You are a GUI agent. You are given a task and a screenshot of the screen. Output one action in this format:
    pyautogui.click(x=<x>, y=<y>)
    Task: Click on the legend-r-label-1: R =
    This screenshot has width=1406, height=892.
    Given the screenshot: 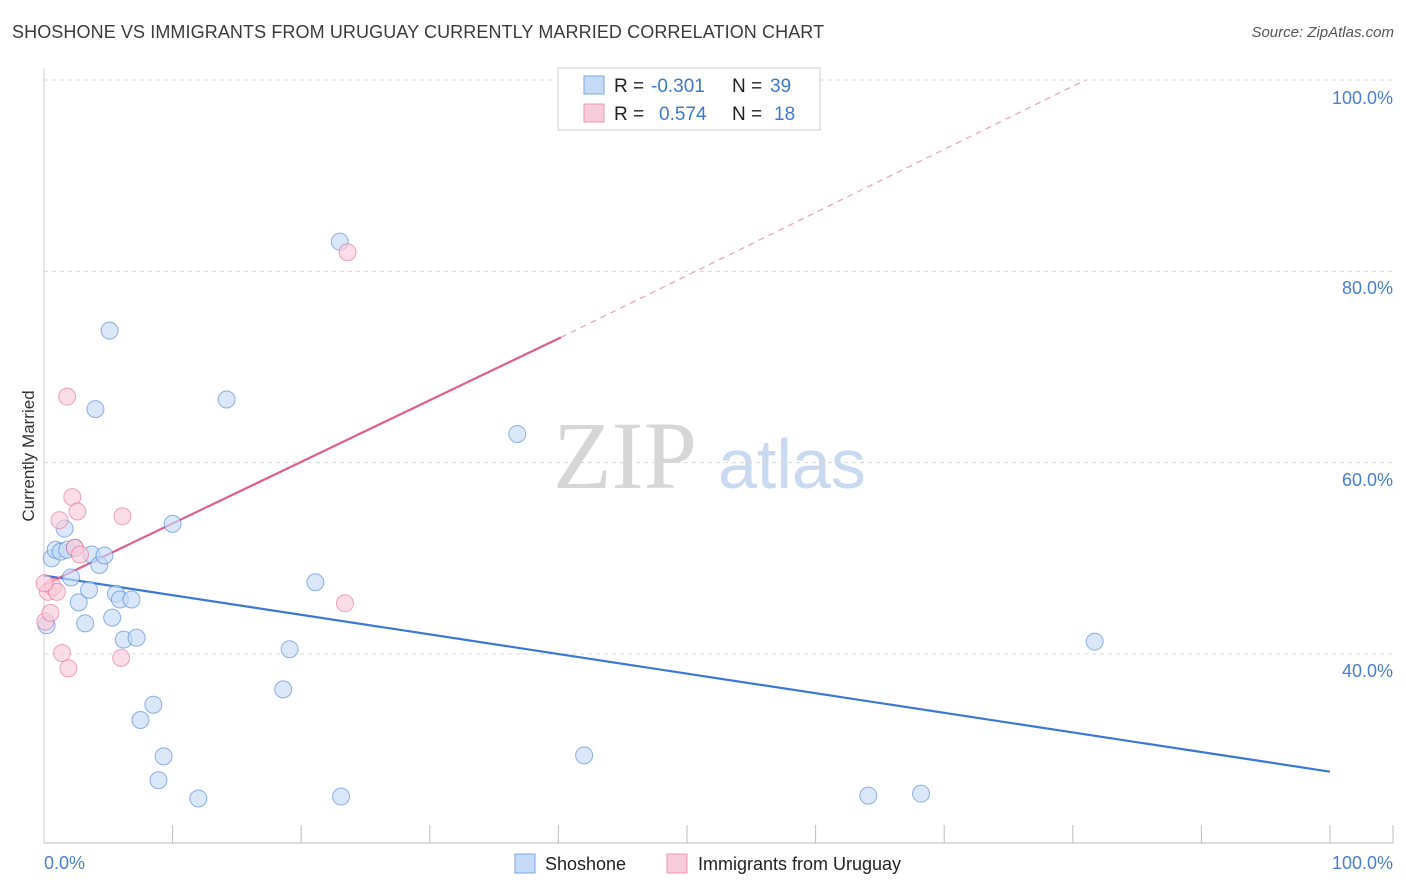 What is the action you would take?
    pyautogui.click(x=629, y=86)
    